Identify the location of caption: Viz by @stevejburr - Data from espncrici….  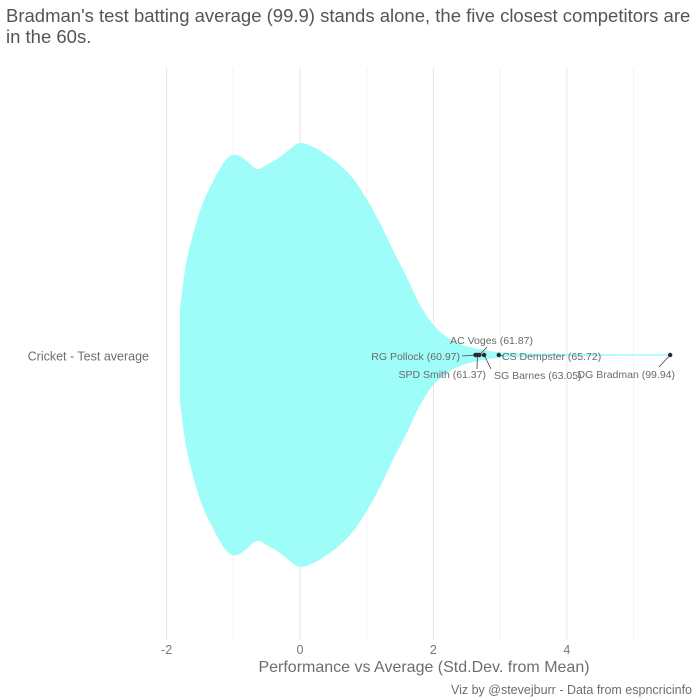
(571, 690).